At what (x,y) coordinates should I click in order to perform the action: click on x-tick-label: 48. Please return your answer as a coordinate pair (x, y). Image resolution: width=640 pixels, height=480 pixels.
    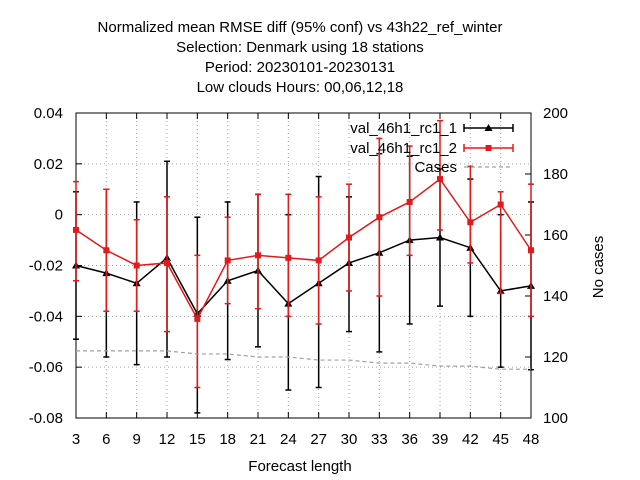
    Looking at the image, I should click on (531, 439).